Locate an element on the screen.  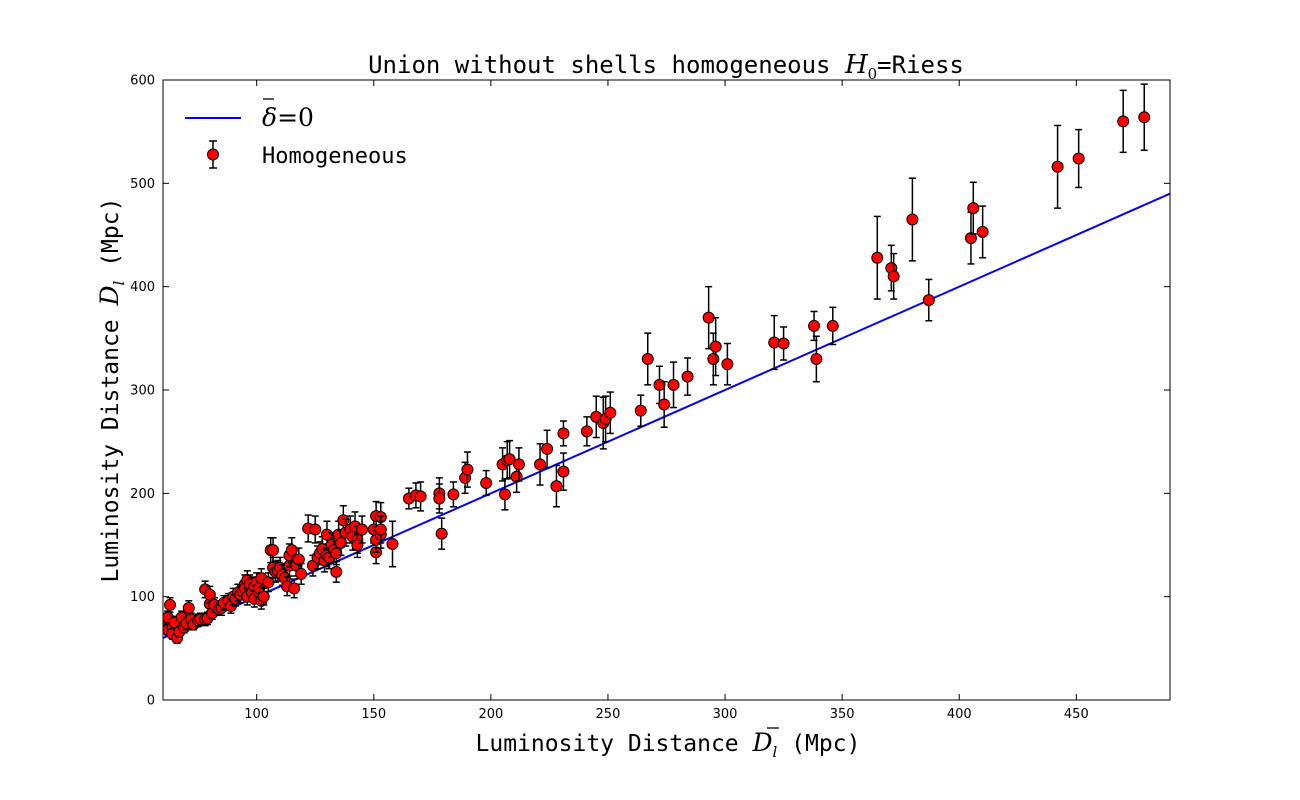
legend-marker-swatch is located at coordinates (213, 154).